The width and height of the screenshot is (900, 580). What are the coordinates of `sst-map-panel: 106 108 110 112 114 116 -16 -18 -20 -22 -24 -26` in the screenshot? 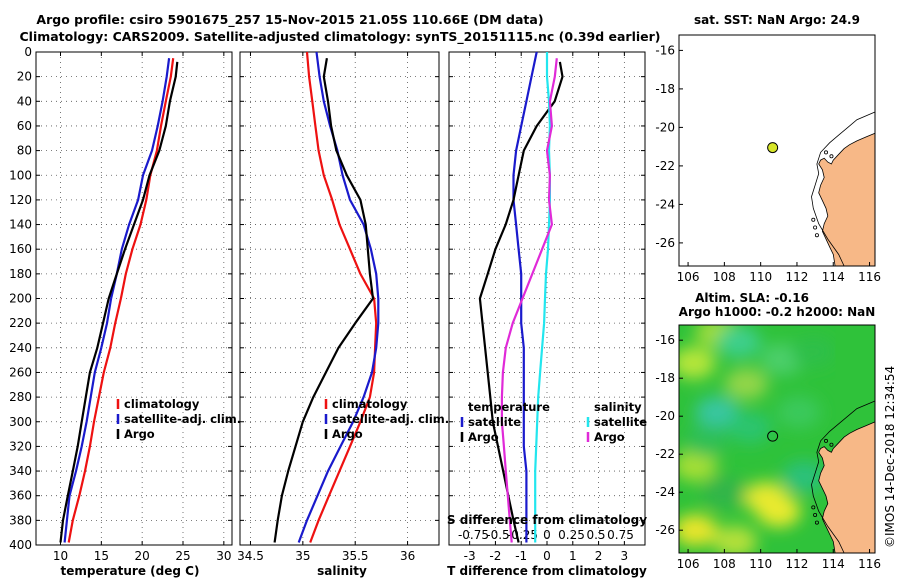 It's located at (768, 159).